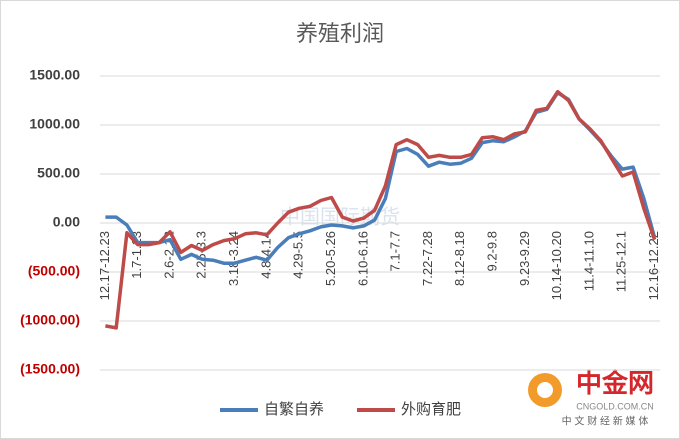 This screenshot has height=439, width=680. I want to click on y-tick-label: 0.00, so click(66, 222).